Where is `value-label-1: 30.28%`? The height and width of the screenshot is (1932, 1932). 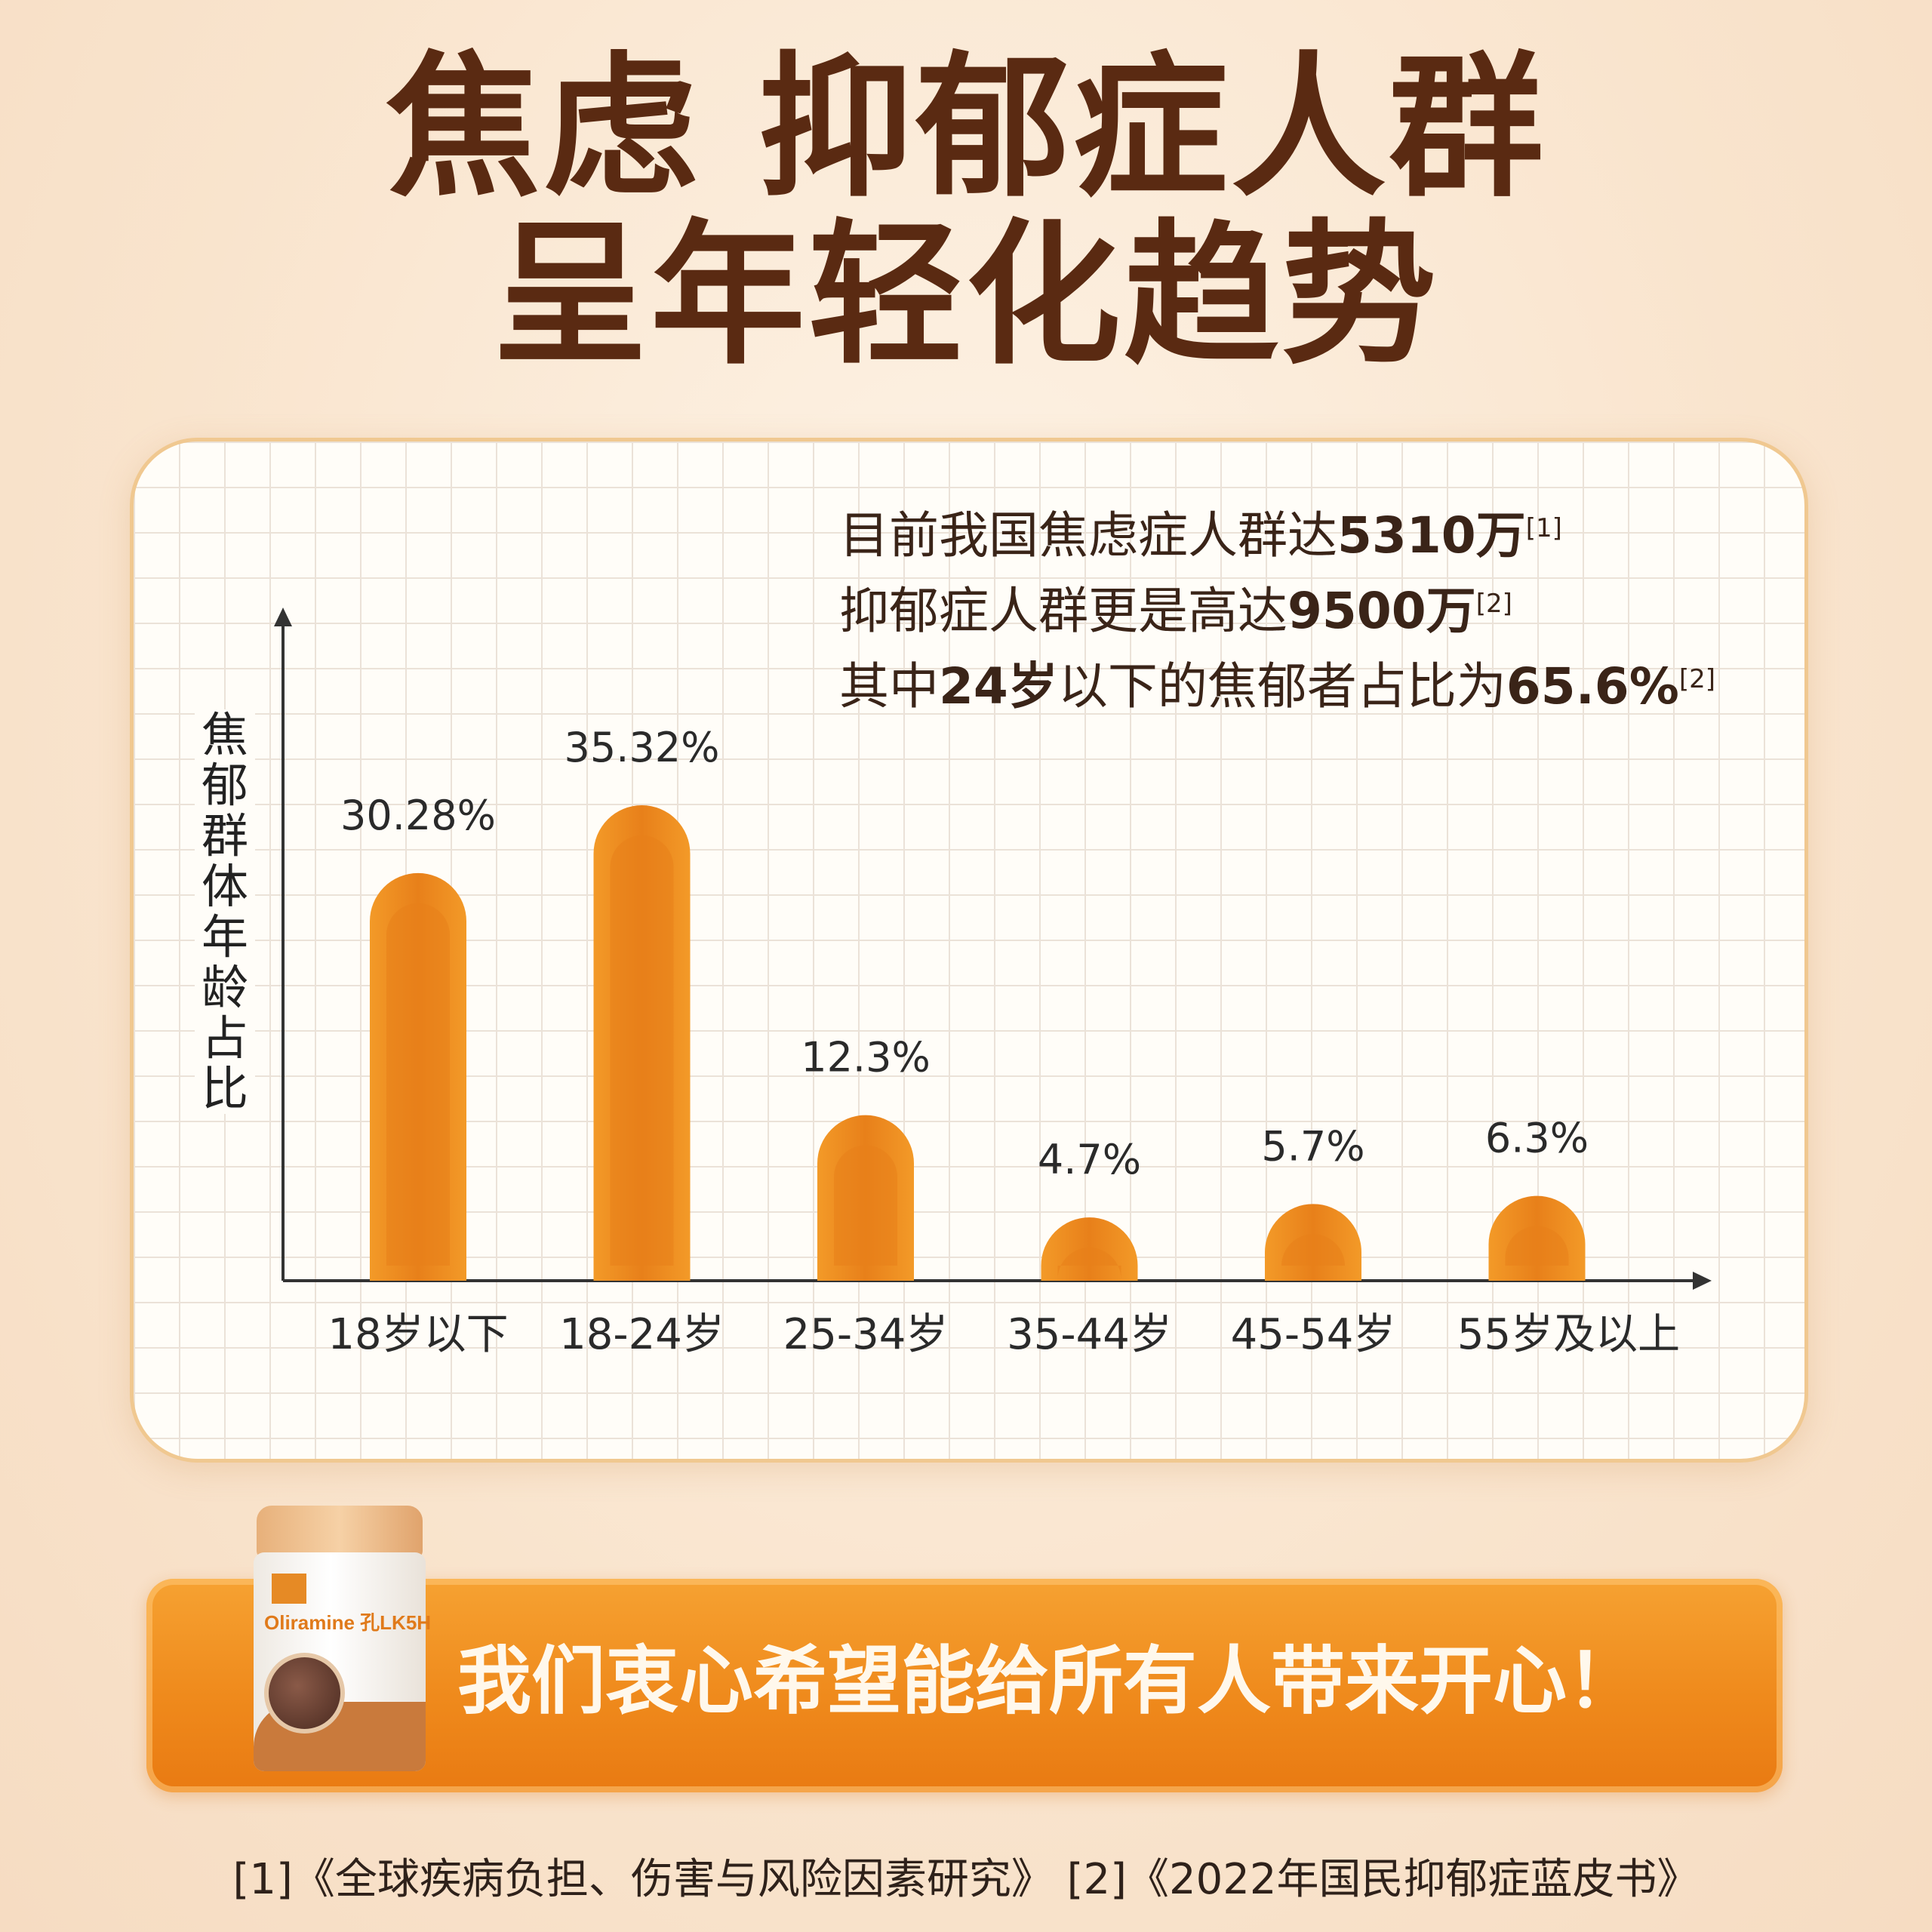
value-label-1: 30.28% is located at coordinates (418, 815).